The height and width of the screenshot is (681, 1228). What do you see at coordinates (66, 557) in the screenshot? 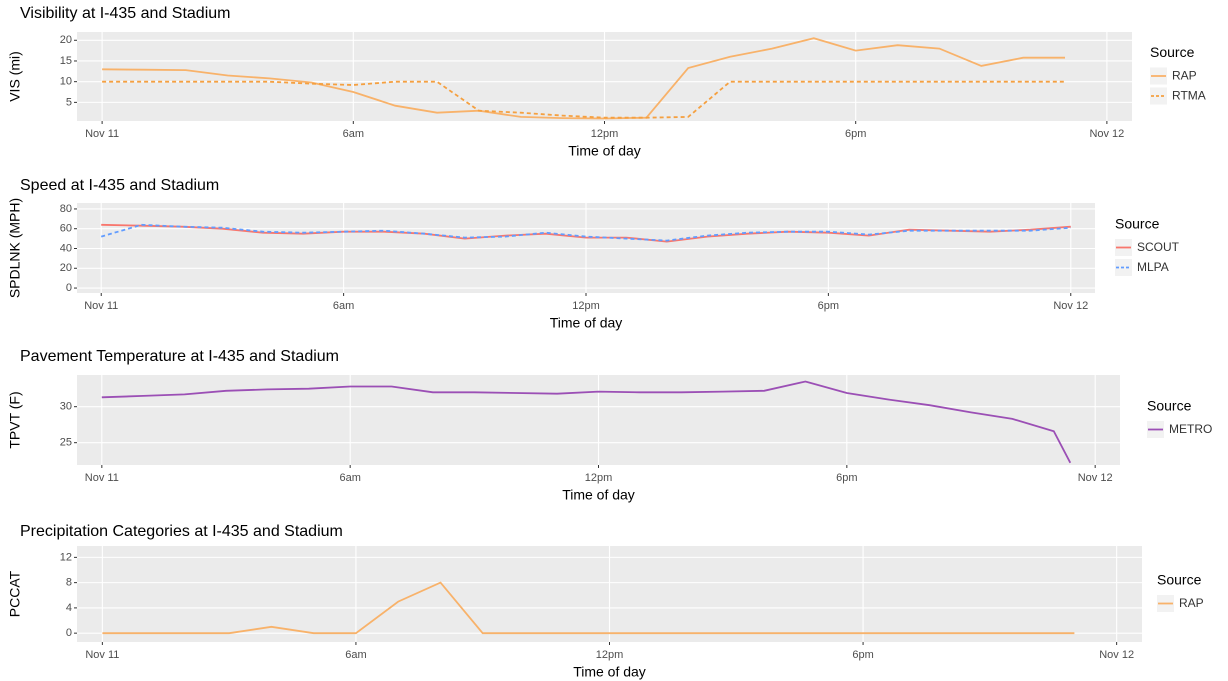
I see `y-tick-label: 12` at bounding box center [66, 557].